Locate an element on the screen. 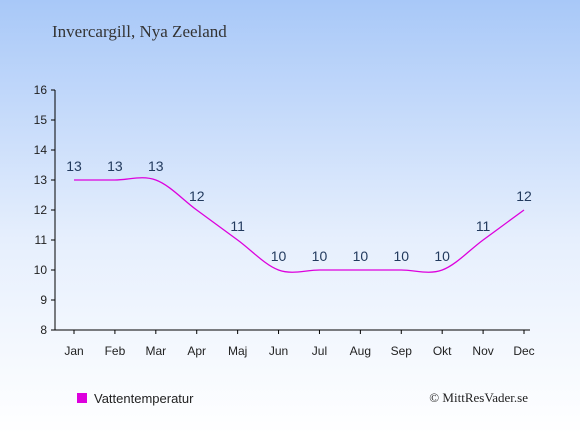 The width and height of the screenshot is (580, 435). y-tick-label: 10 is located at coordinates (41, 270).